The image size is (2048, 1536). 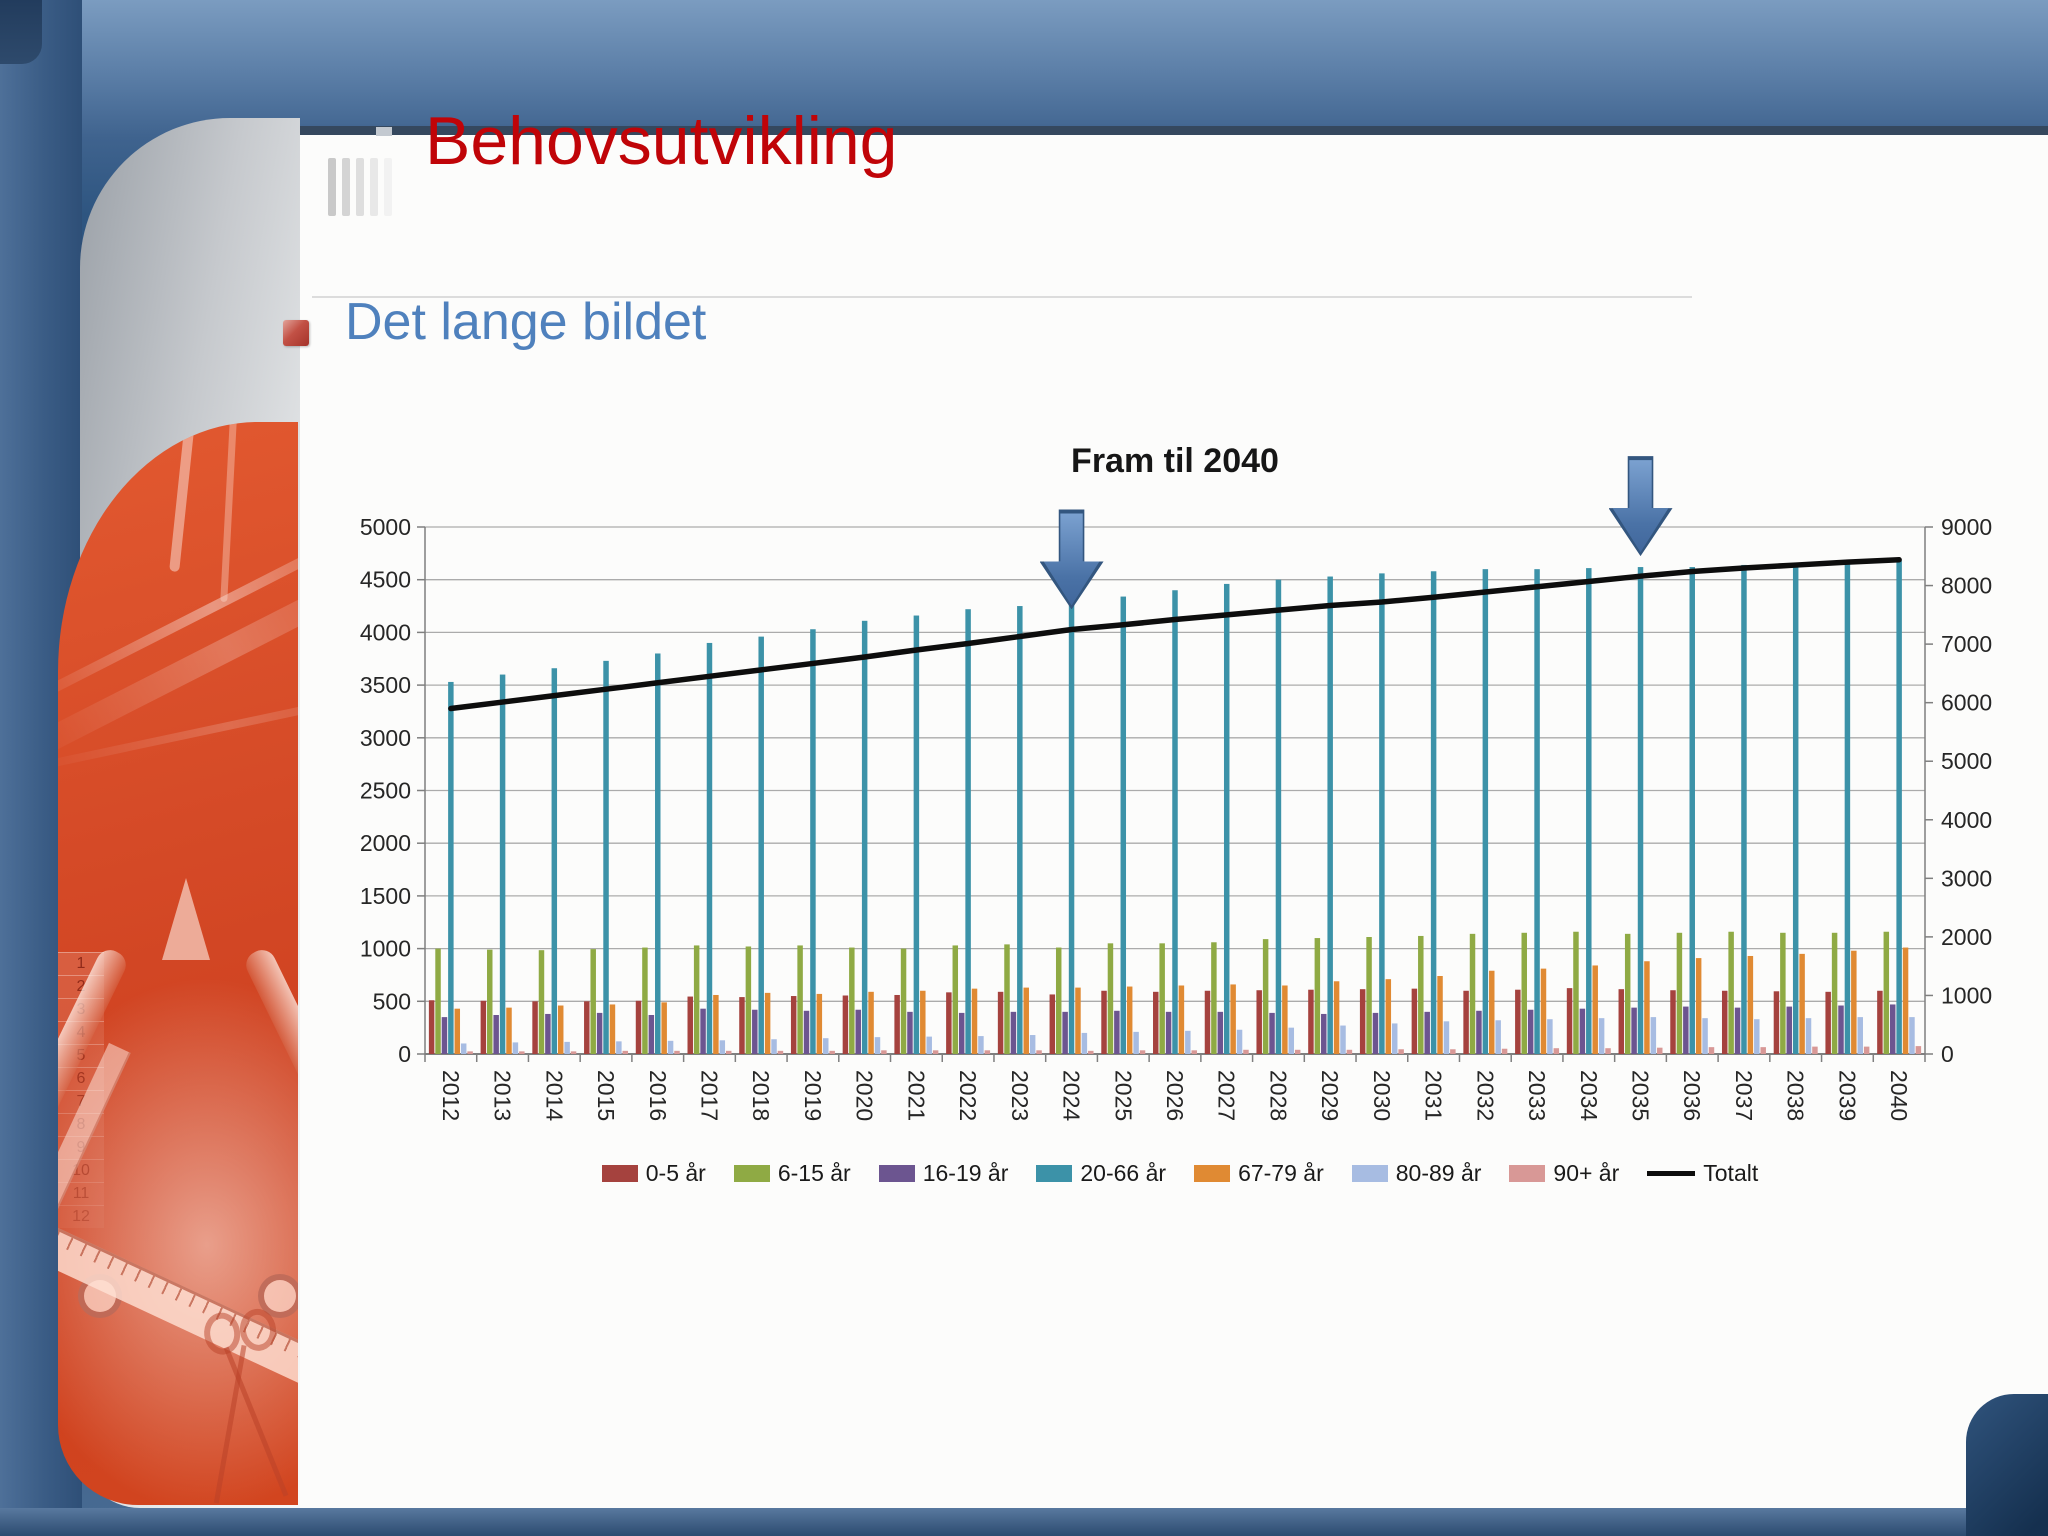 What do you see at coordinates (404, 1054) in the screenshot?
I see `left-axis-label: 0` at bounding box center [404, 1054].